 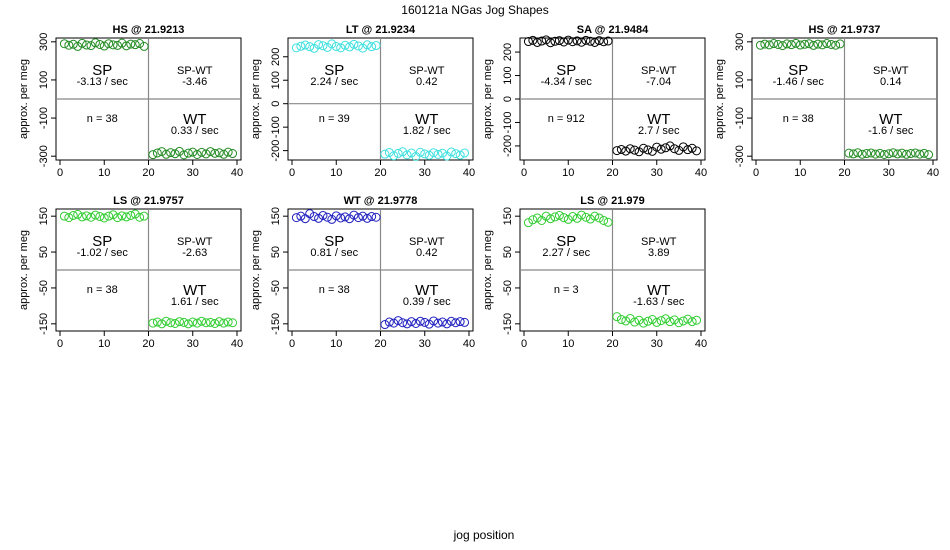 What do you see at coordinates (891, 131) in the screenshot?
I see `annotation-wt-rate: -1.6 / sec` at bounding box center [891, 131].